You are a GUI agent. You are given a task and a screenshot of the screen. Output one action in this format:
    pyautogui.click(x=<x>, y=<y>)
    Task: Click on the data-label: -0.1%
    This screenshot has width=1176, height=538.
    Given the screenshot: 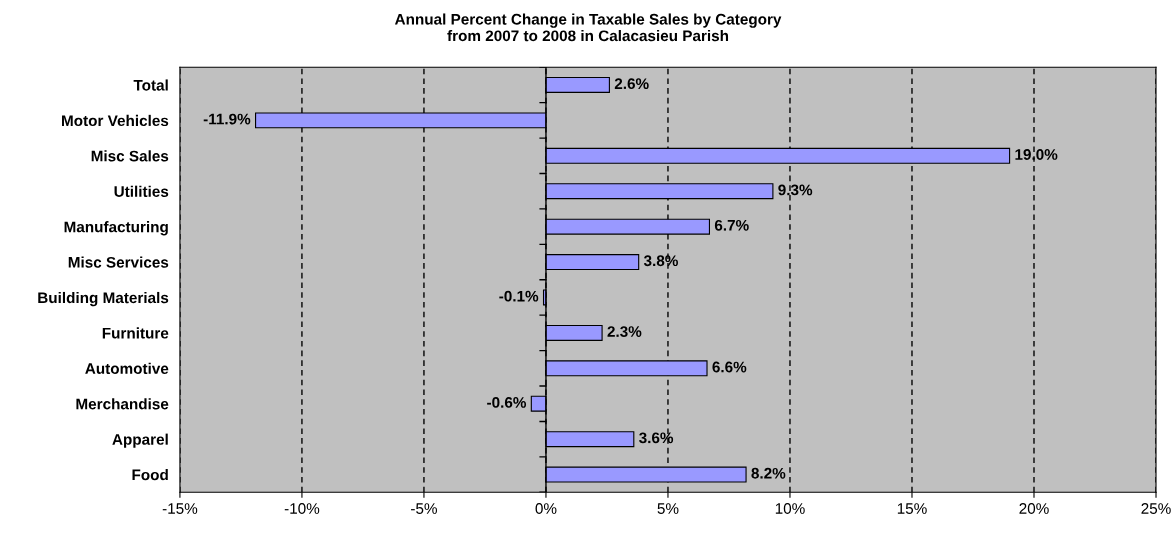 What is the action you would take?
    pyautogui.click(x=519, y=296)
    